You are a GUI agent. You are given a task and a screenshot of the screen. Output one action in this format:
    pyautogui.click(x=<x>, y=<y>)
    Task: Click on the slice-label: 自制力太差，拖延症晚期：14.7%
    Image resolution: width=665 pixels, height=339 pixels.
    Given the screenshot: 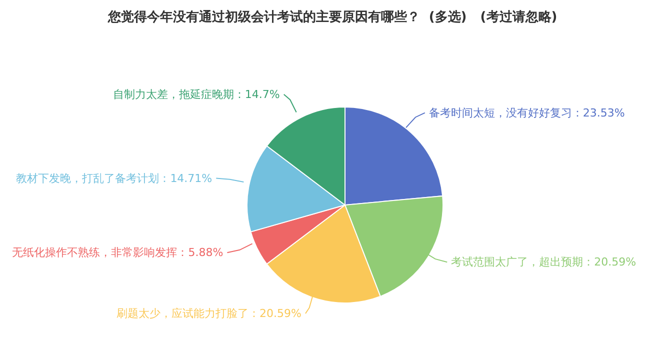 What is the action you would take?
    pyautogui.click(x=196, y=94)
    